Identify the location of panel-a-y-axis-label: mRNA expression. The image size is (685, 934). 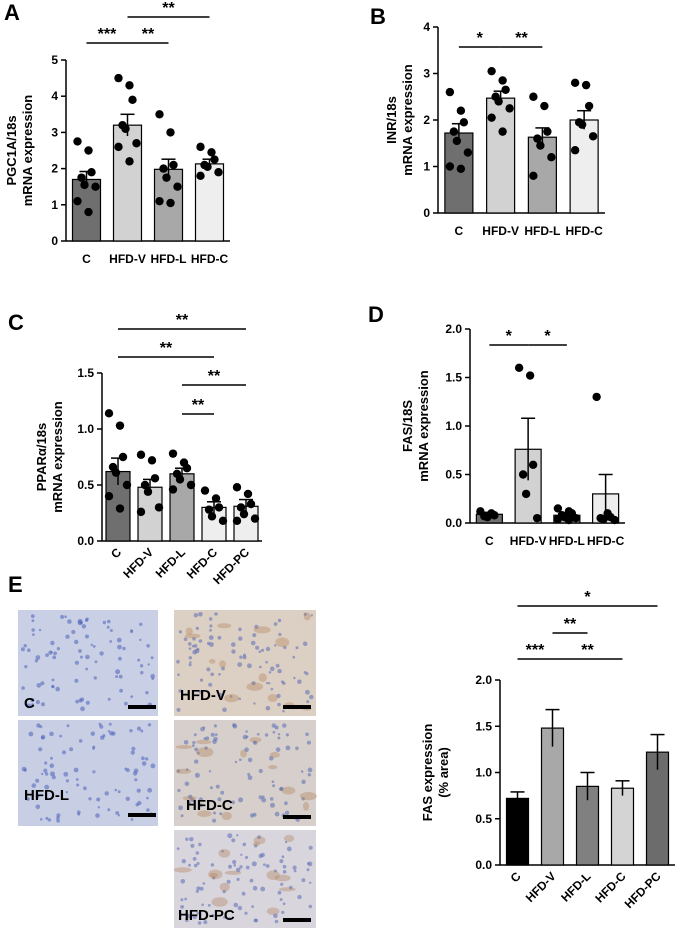
(27, 151).